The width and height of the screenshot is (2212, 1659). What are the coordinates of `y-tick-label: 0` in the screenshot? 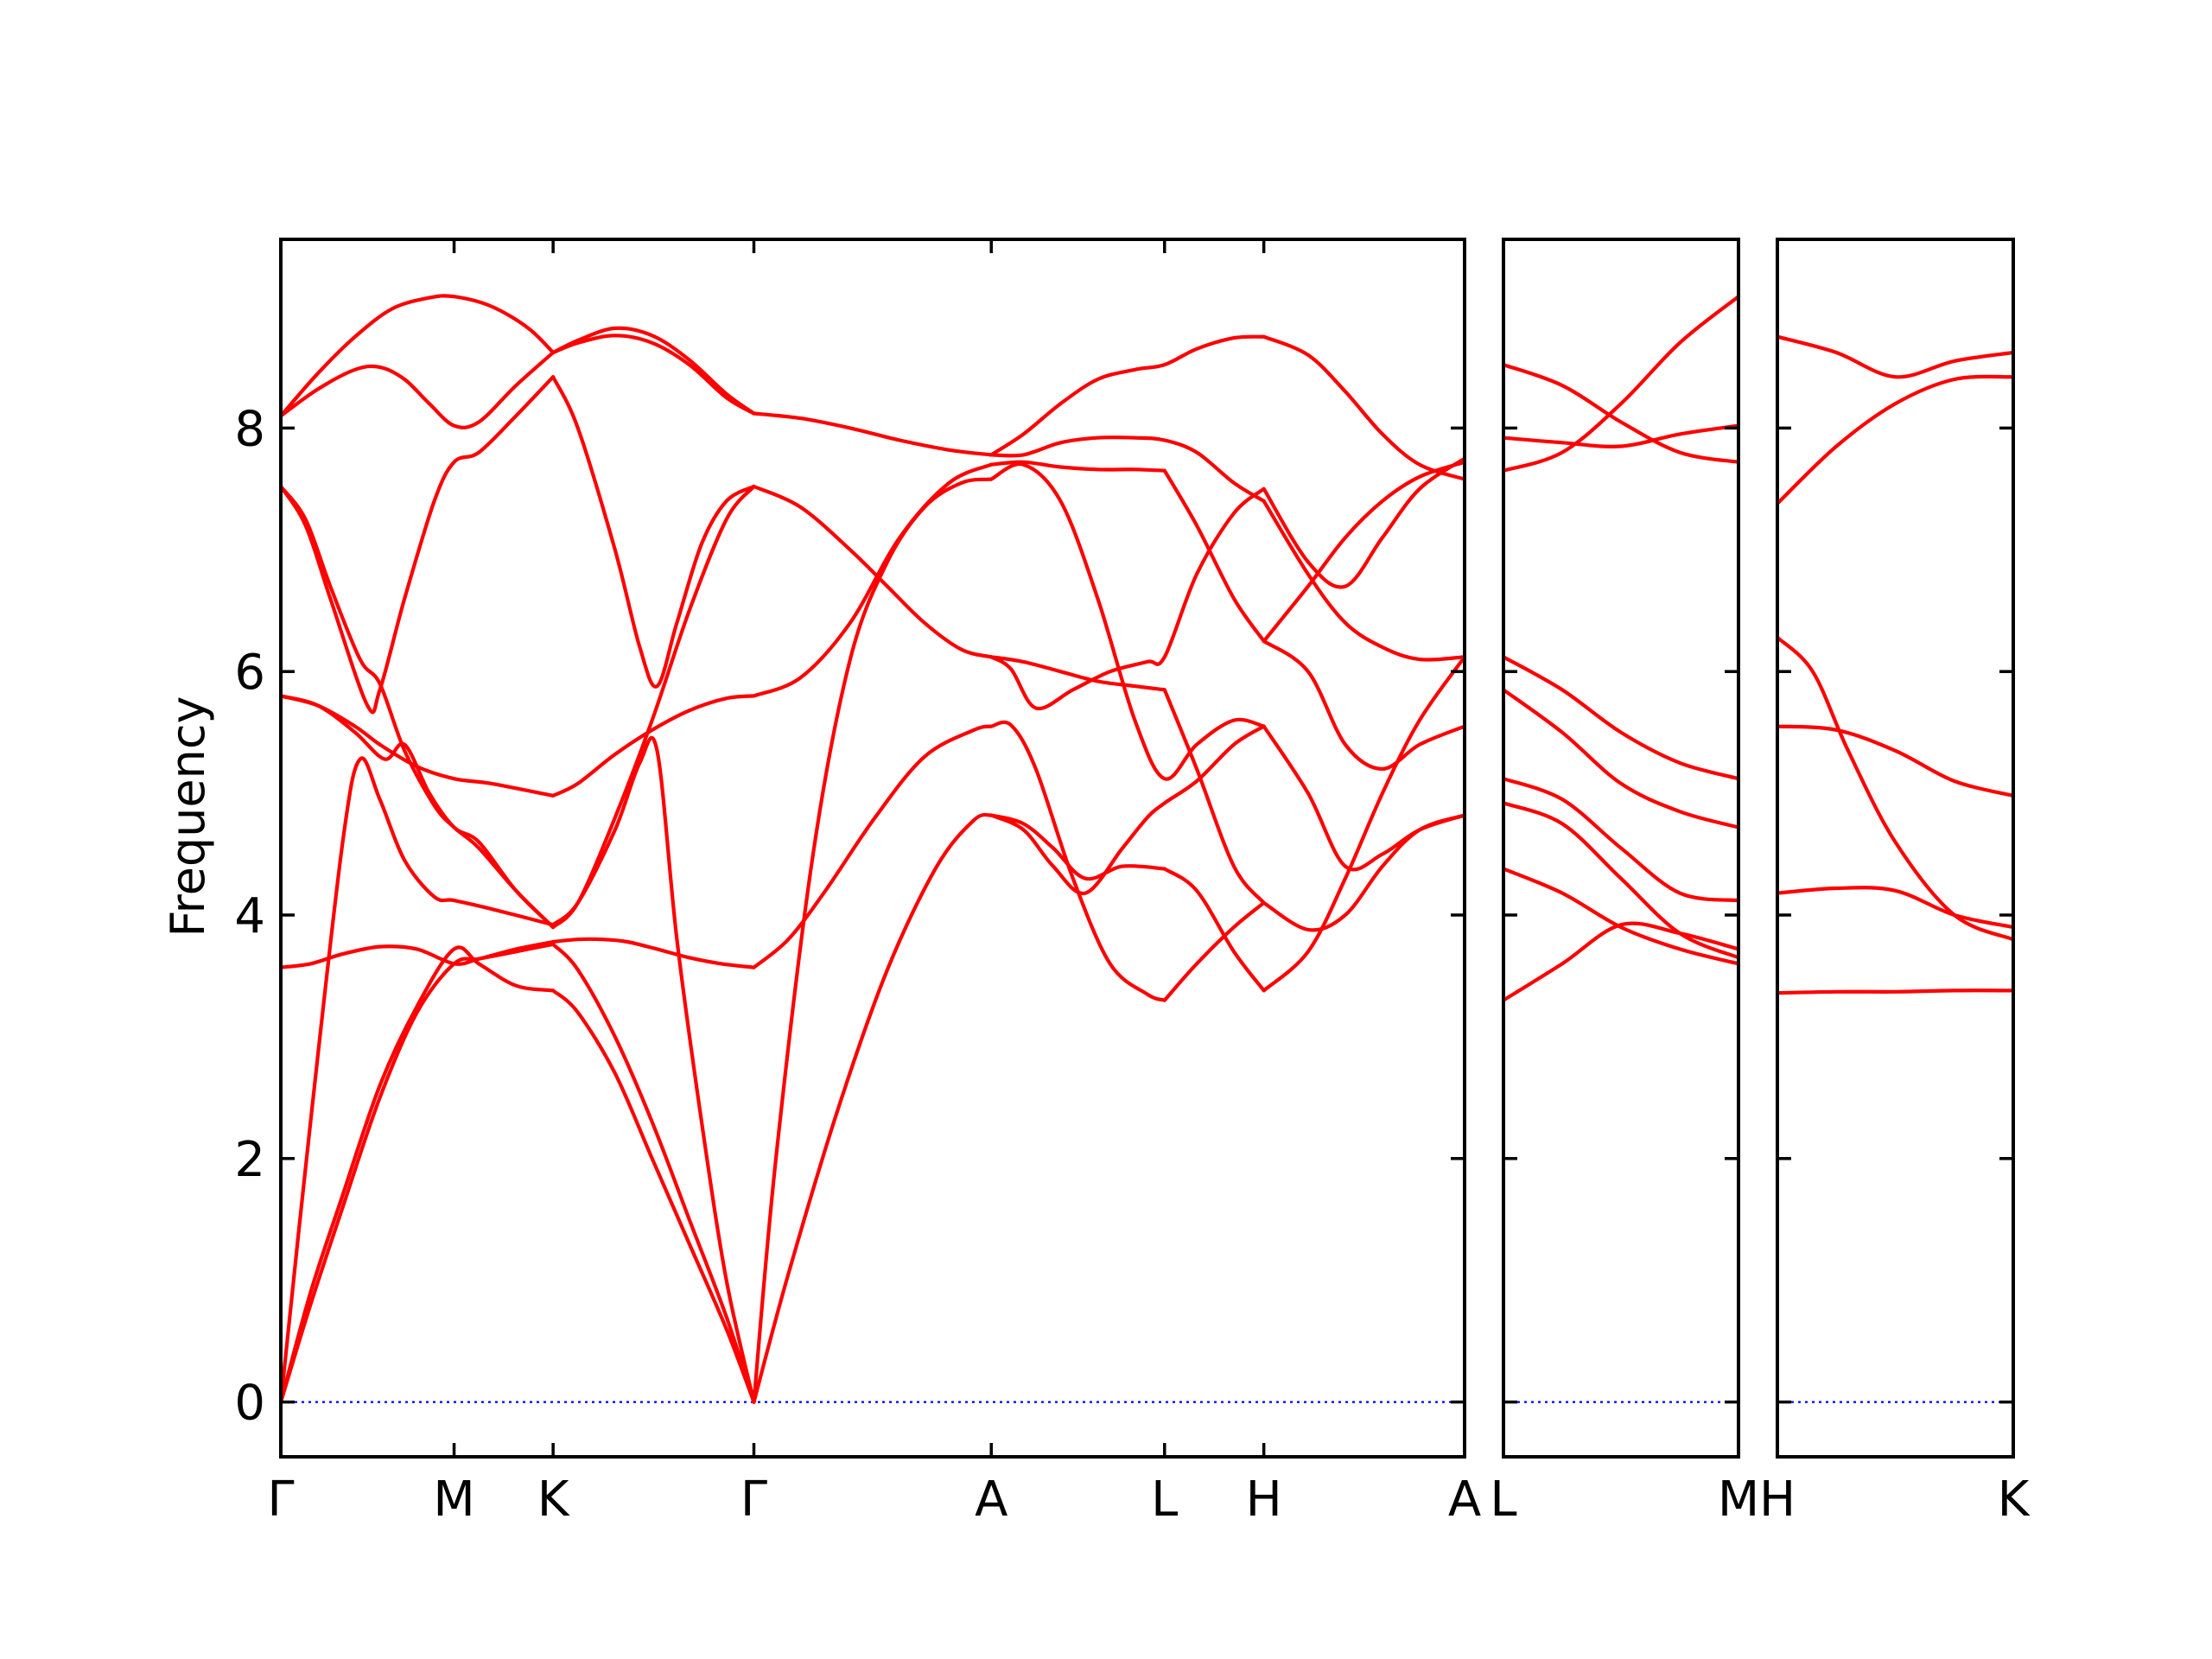 It's located at (249, 1404).